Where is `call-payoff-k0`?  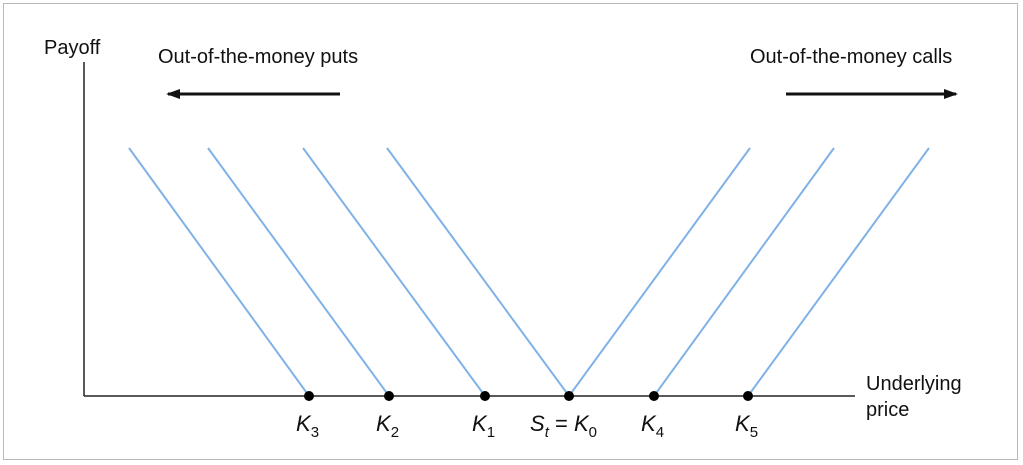
call-payoff-k0 is located at coordinates (659, 272).